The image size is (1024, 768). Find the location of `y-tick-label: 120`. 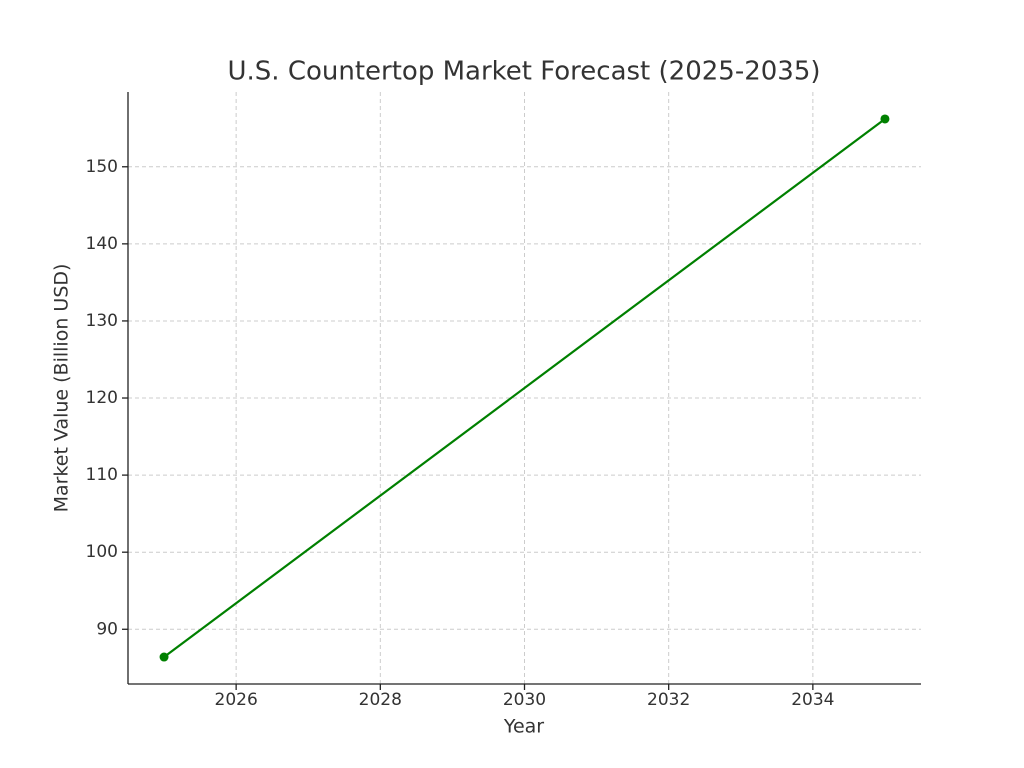

y-tick-label: 120 is located at coordinates (102, 398).